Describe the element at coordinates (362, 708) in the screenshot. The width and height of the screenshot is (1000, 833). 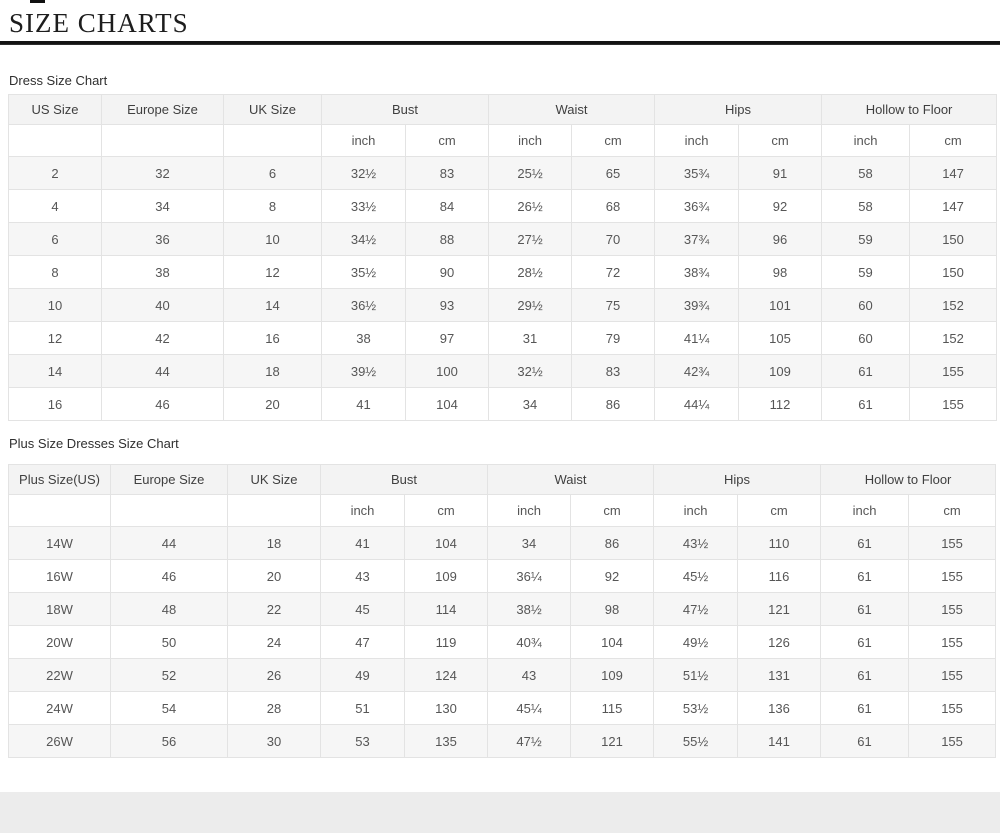
I see `value-cell: 51` at that location.